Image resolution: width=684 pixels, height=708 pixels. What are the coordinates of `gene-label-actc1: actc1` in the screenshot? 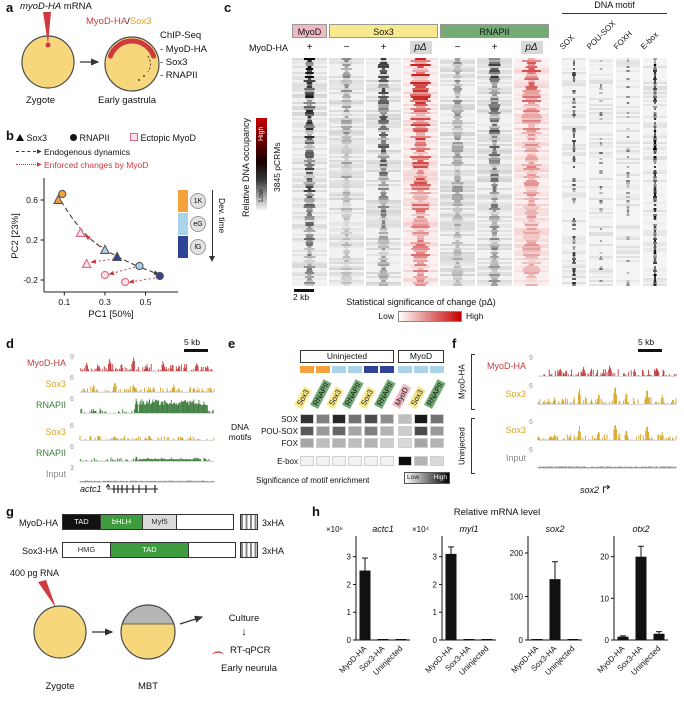 It's located at (91, 489).